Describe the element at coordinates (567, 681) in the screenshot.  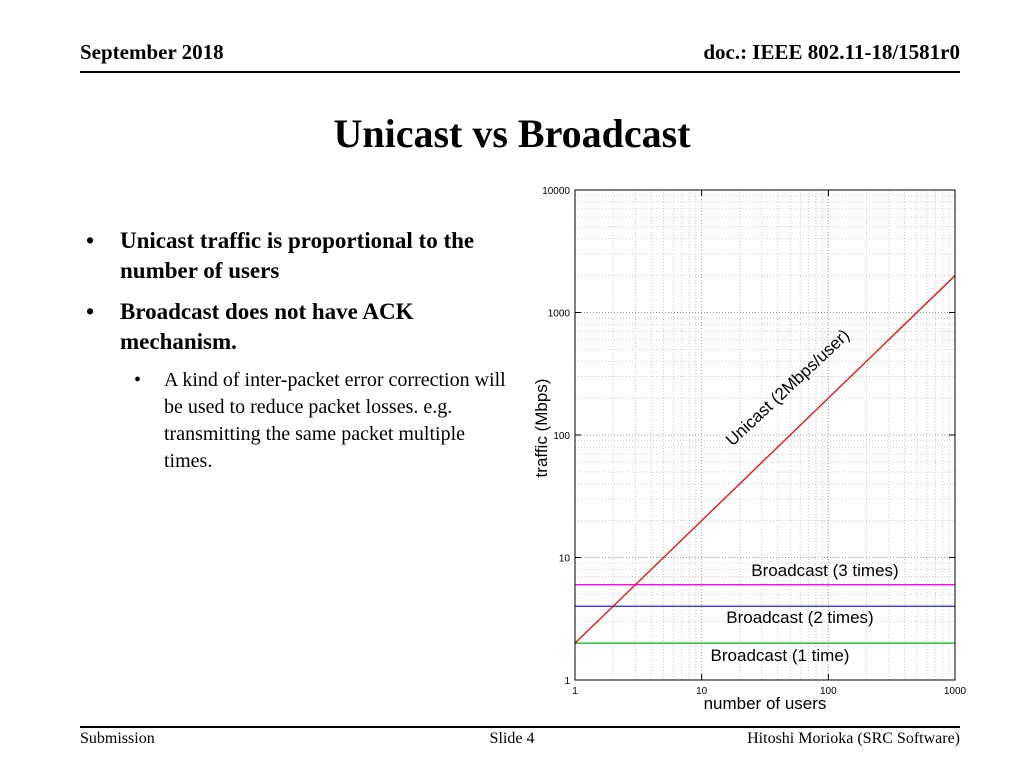
I see `y-tick-label: 1` at that location.